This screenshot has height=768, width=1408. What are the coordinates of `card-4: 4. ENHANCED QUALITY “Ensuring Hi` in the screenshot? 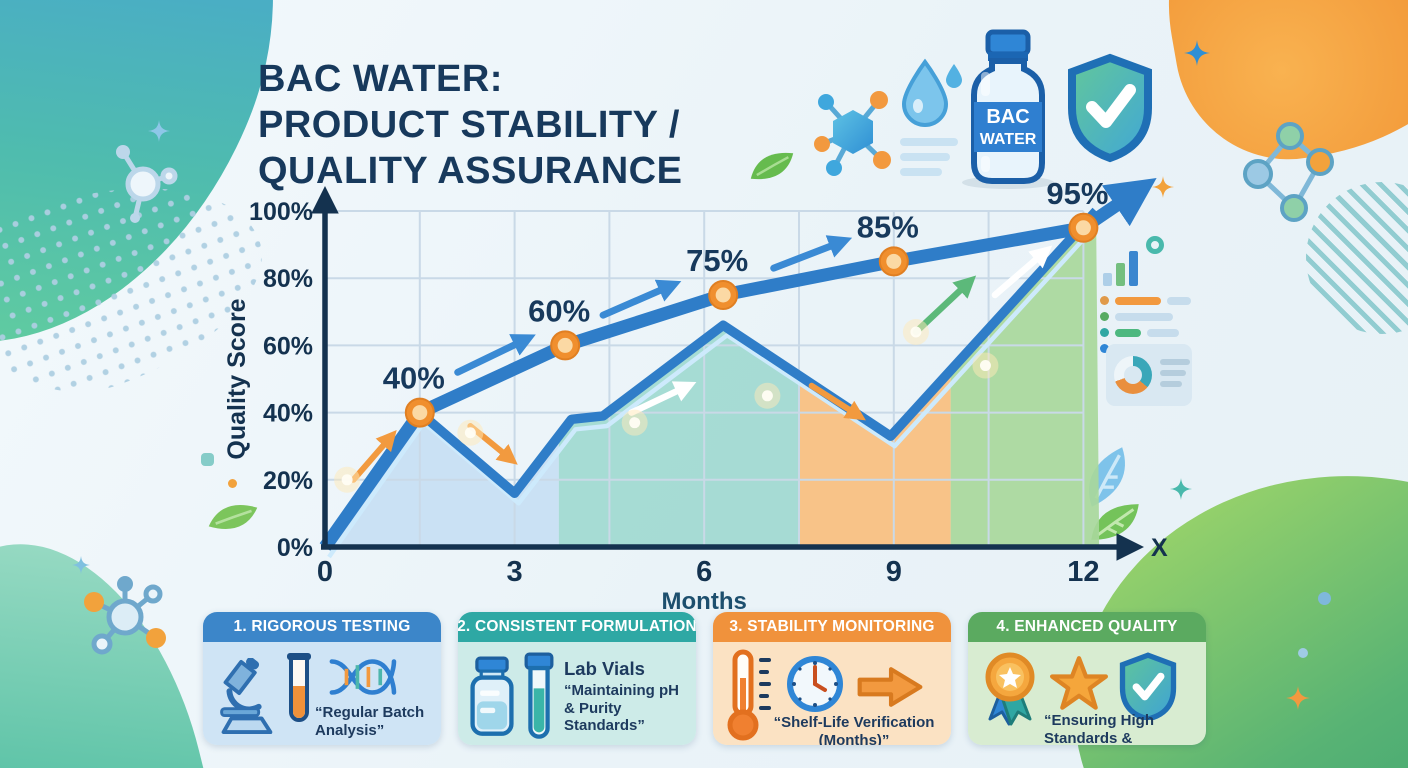 It's located at (1087, 678).